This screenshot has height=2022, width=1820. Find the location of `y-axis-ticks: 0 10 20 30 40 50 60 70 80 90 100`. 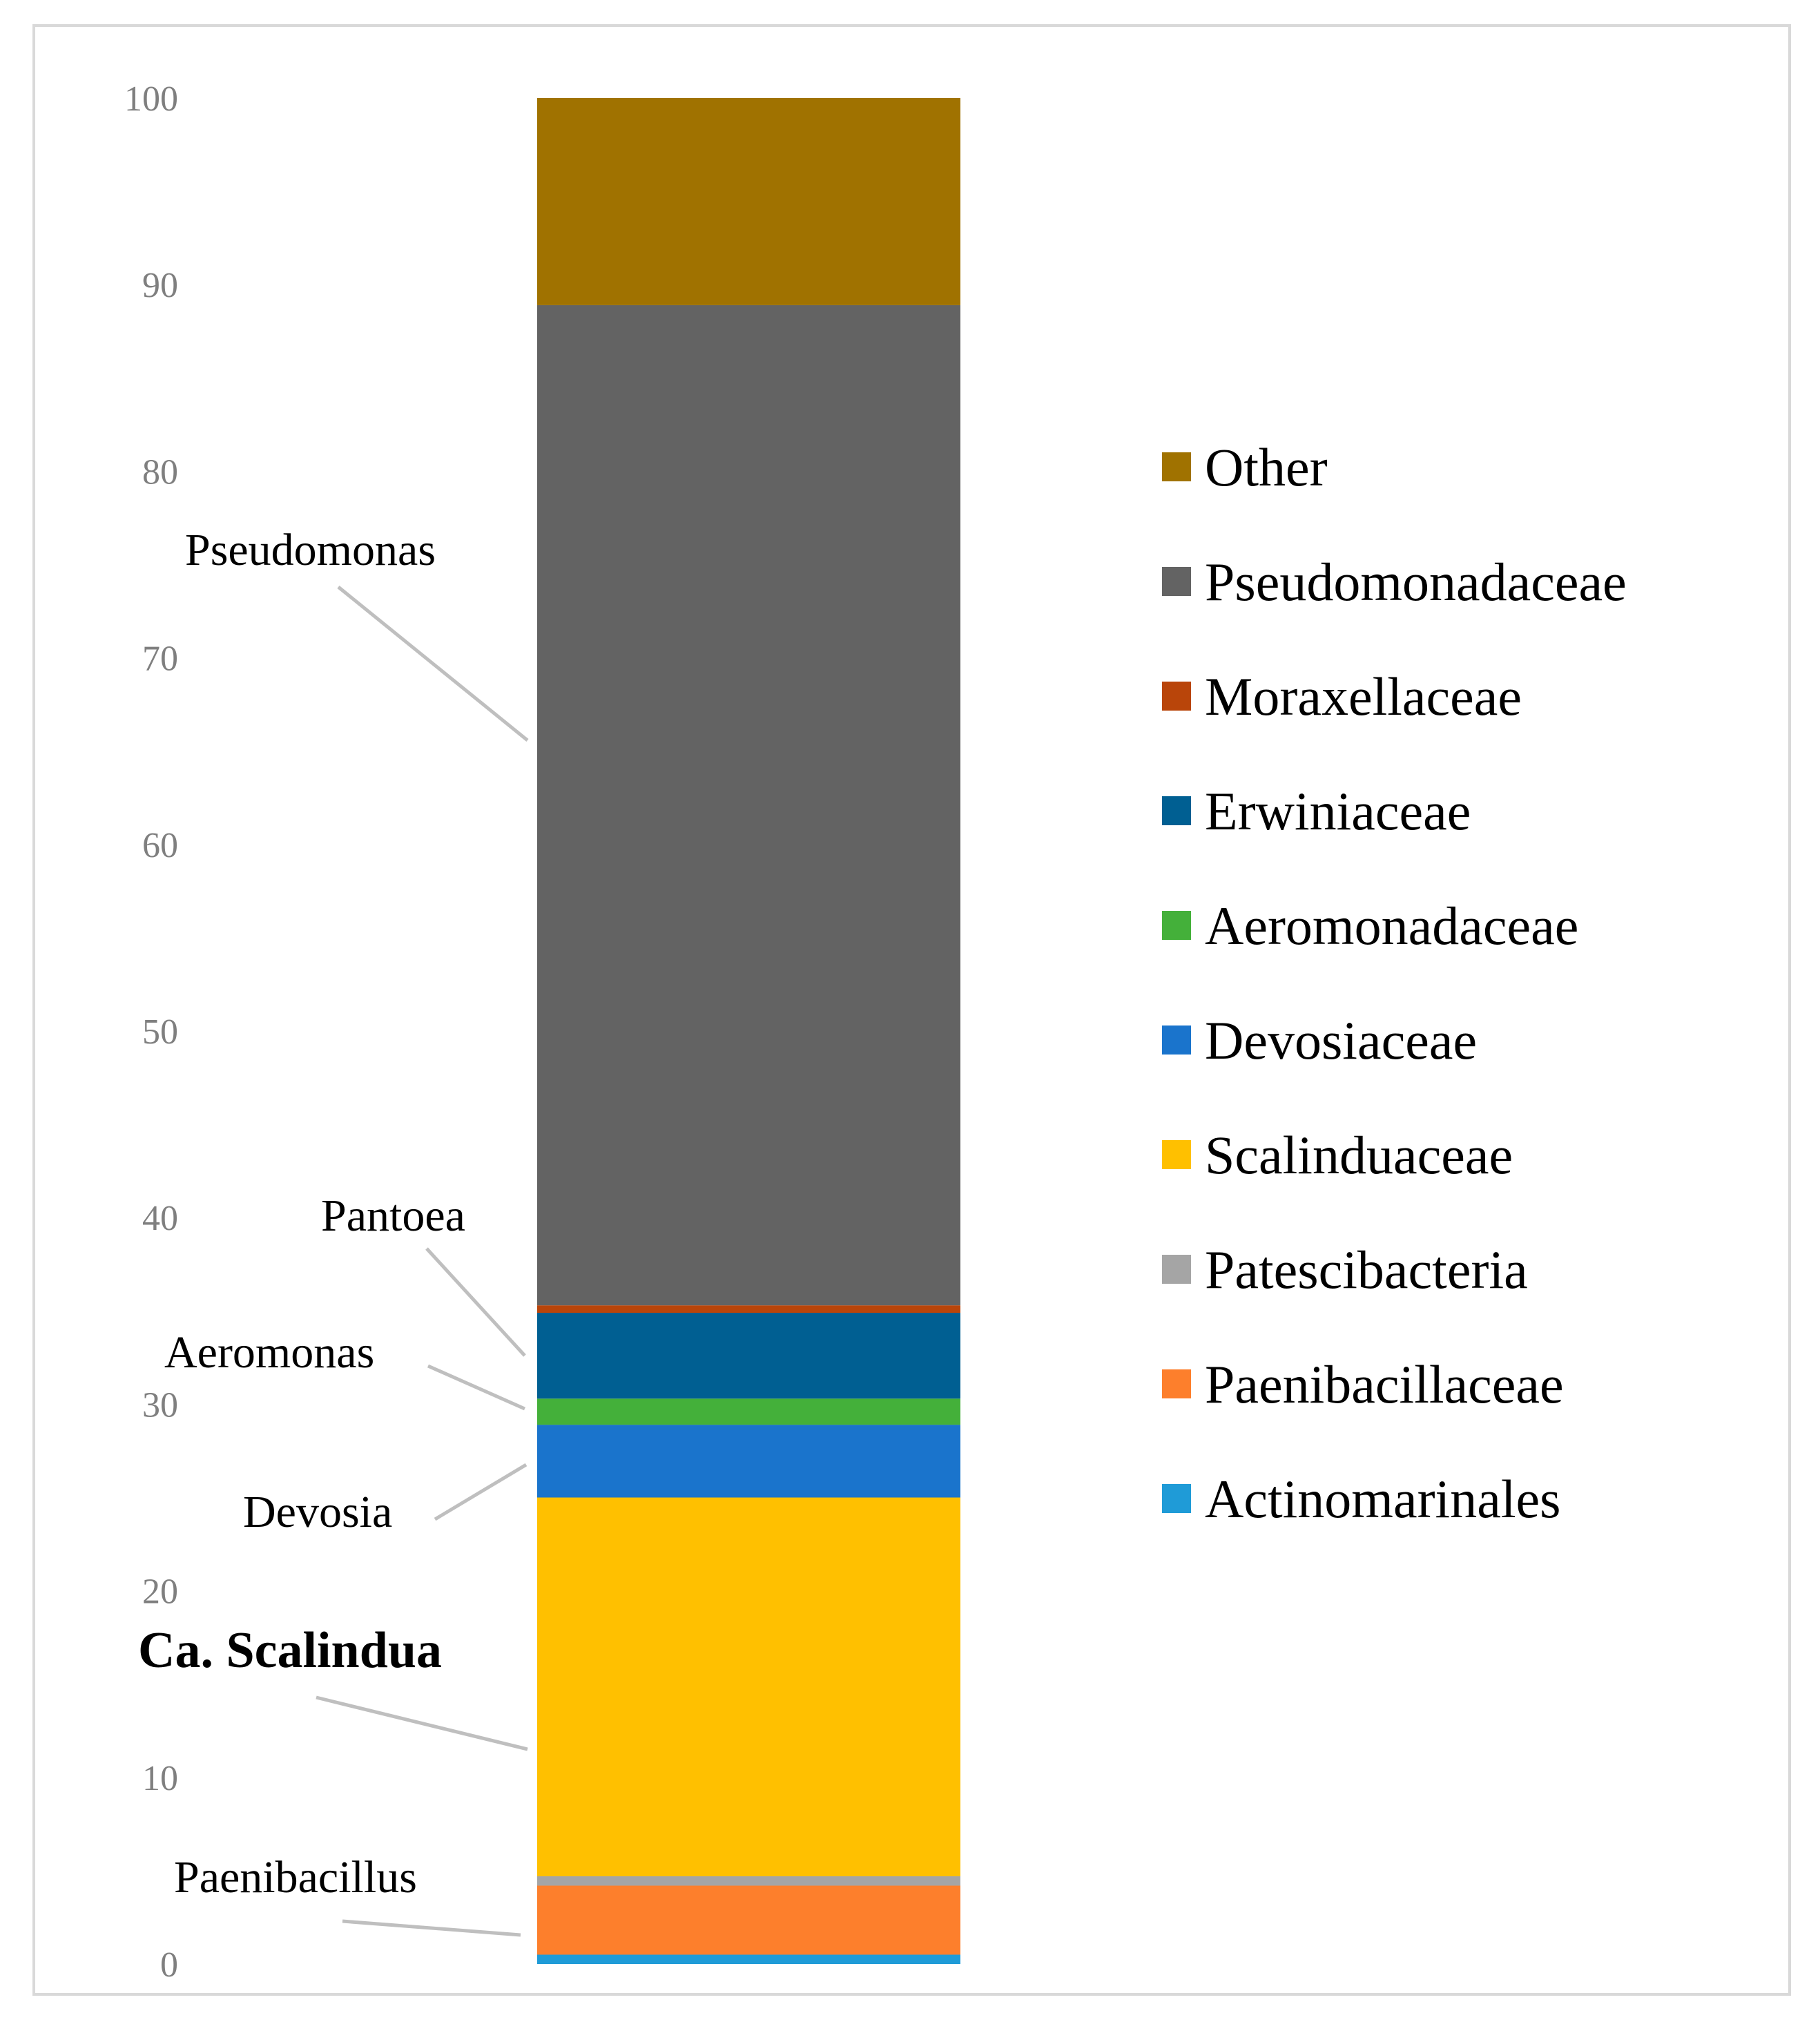

y-axis-ticks: 0 10 20 30 40 50 60 70 80 90 100 is located at coordinates (151, 1032).